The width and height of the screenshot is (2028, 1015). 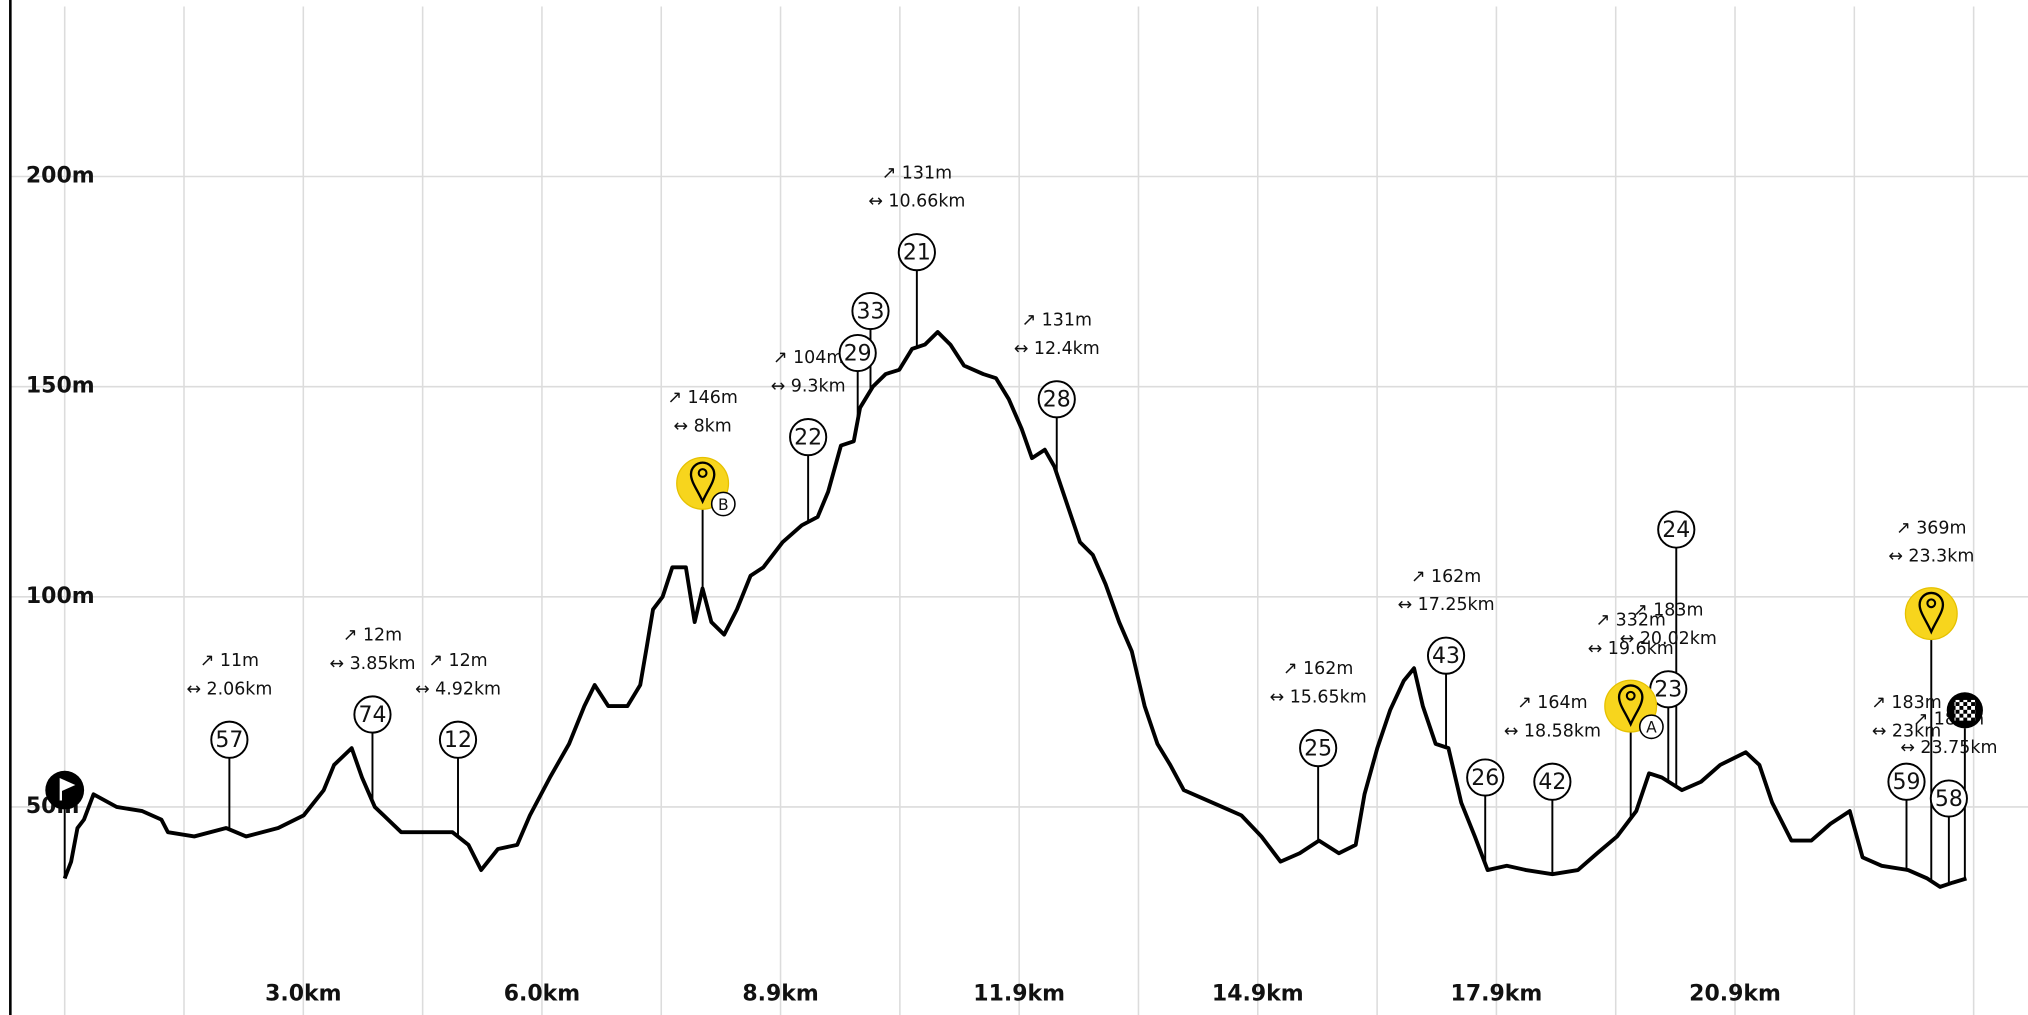 I want to click on x-tick-label: 20.9km, so click(x=1735, y=993).